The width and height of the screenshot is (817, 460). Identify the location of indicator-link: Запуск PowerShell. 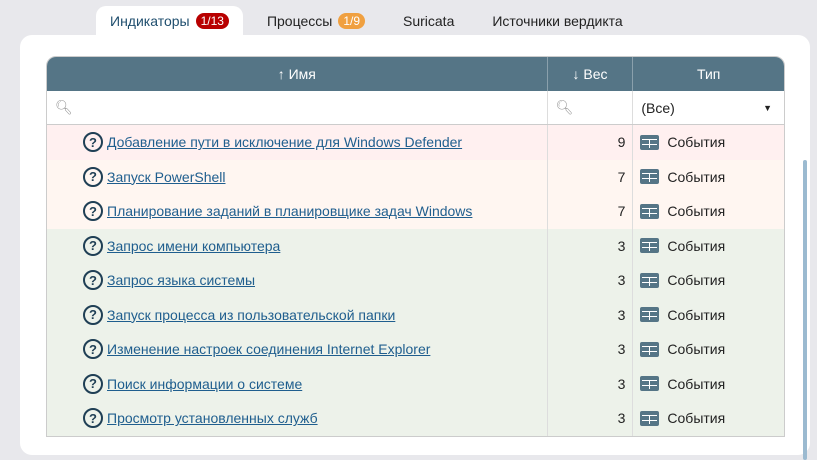
(166, 176).